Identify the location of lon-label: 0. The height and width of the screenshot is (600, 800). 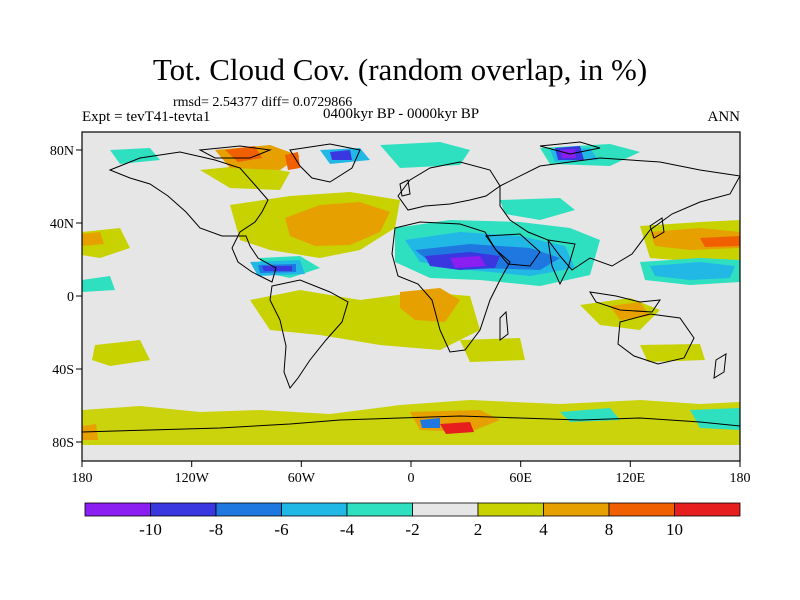
(411, 478).